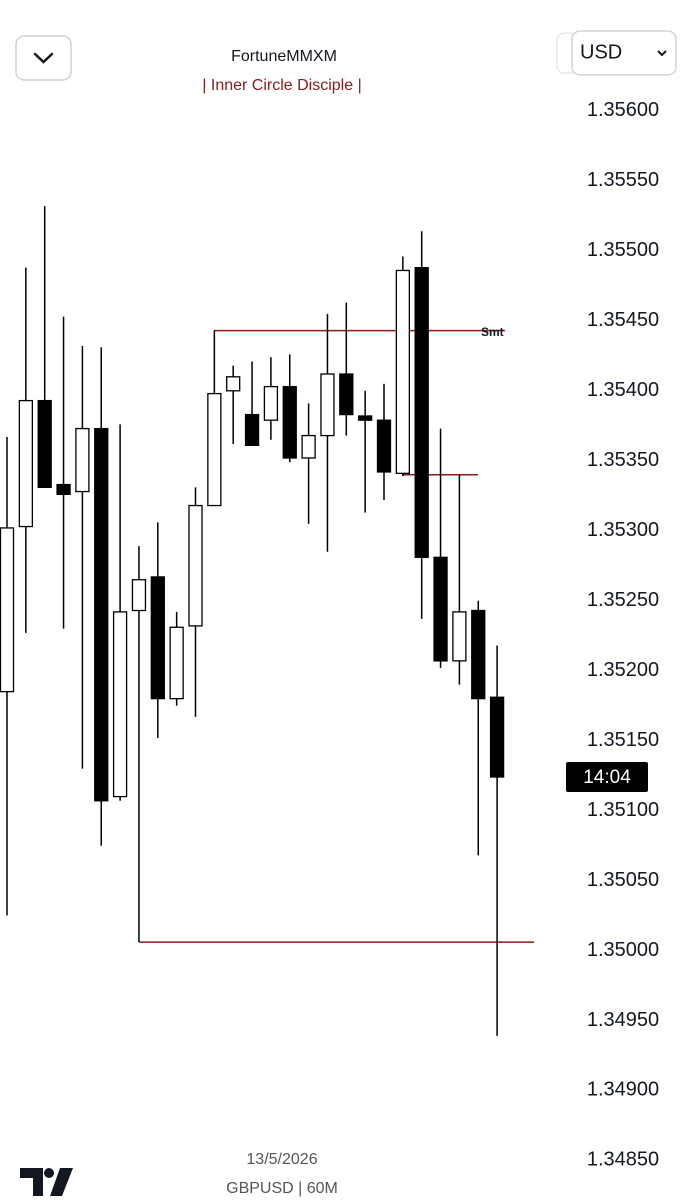  I want to click on y-tick-label: 1.35250, so click(623, 600).